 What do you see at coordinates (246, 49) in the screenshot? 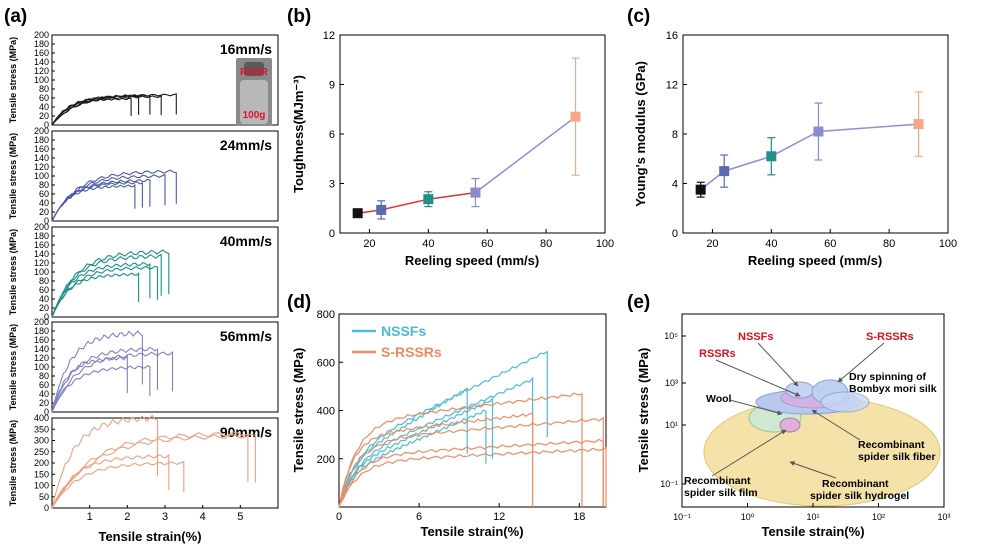
I see `speed-label: 16mm/s` at bounding box center [246, 49].